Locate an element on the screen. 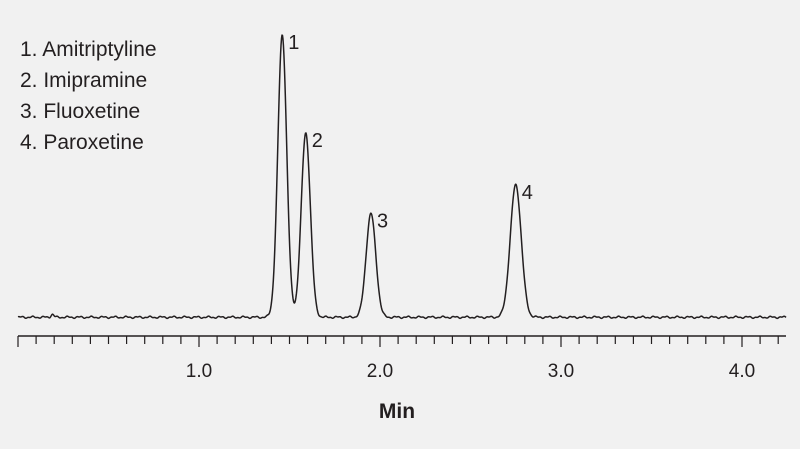 Image resolution: width=800 pixels, height=449 pixels. x-tick-label: 1.0 is located at coordinates (199, 371).